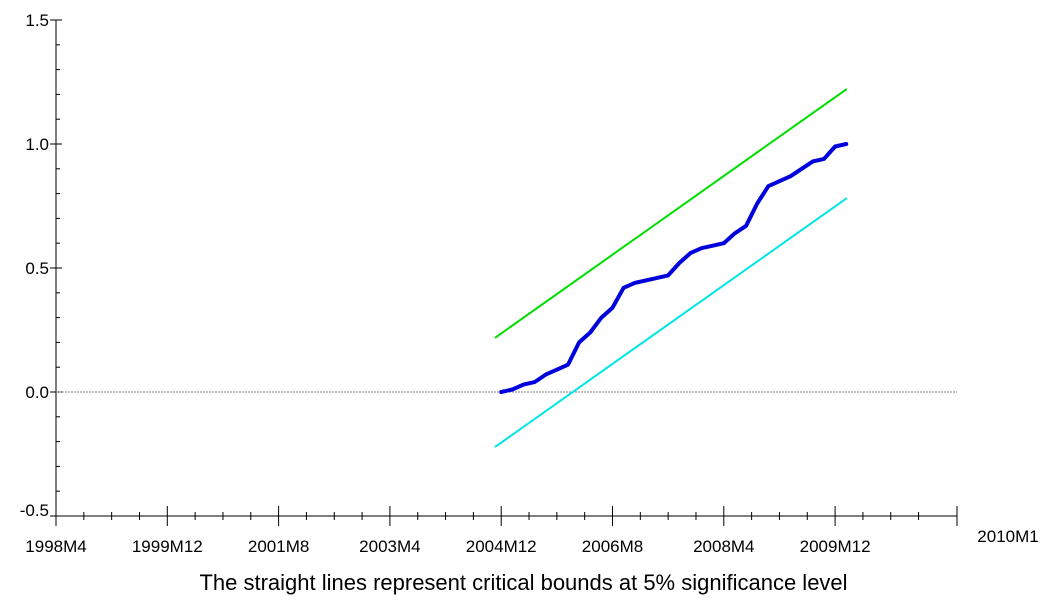 The image size is (1047, 612). What do you see at coordinates (278, 546) in the screenshot?
I see `x-tick-label: 2001M8` at bounding box center [278, 546].